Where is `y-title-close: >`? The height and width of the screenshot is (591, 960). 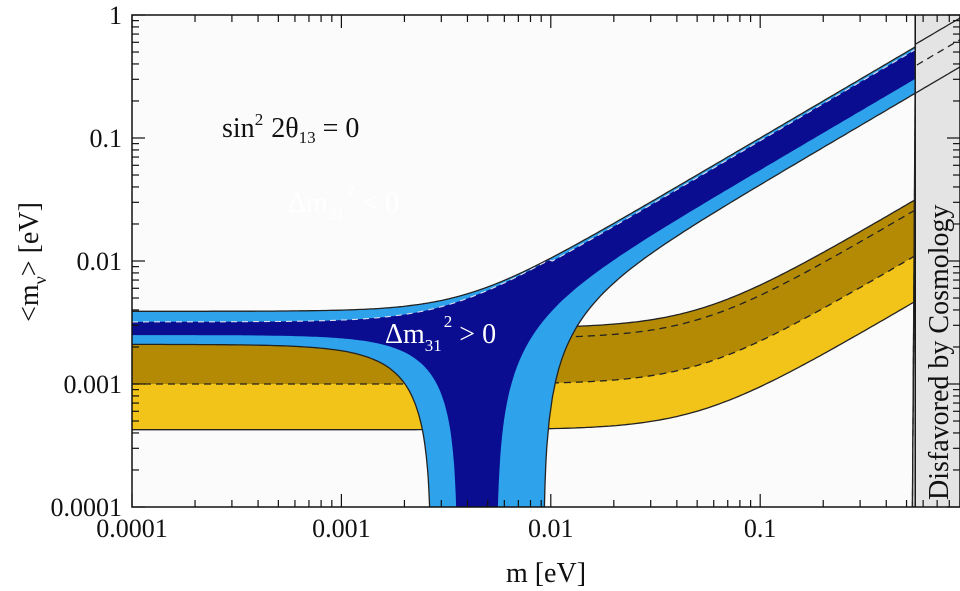 y-title-close: > is located at coordinates (29, 268).